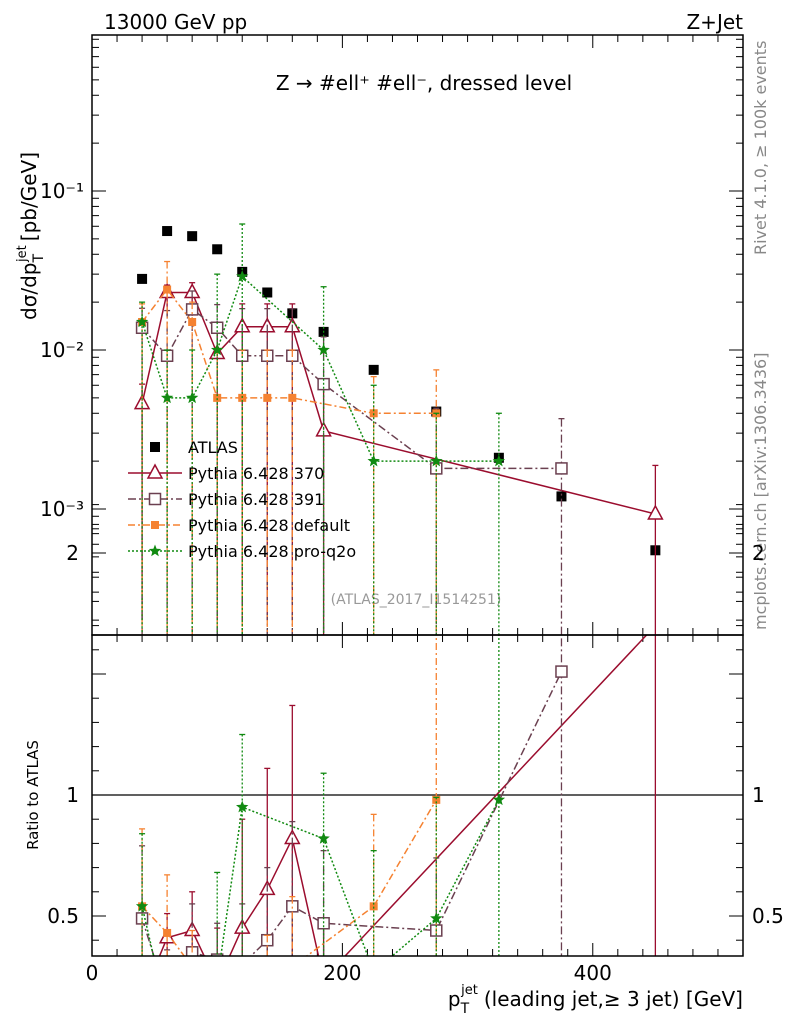 The image size is (786, 1024). What do you see at coordinates (613, 999) in the screenshot?
I see `x-label-rest: (leading jet,≥ 3 jet) [GeV]` at bounding box center [613, 999].